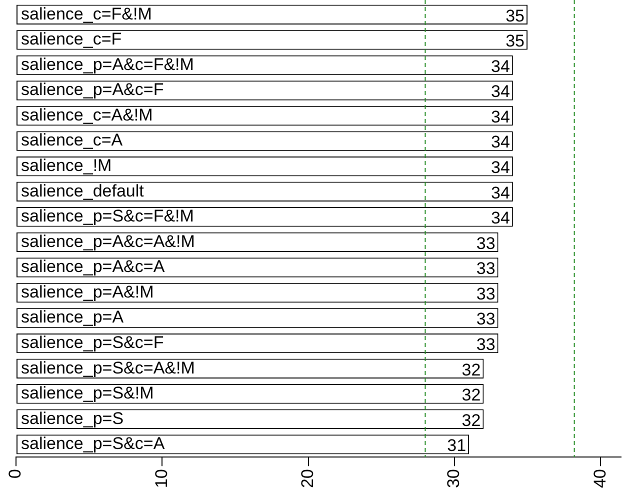  What do you see at coordinates (92, 90) in the screenshot?
I see `y-tick-label: salience_p=A&c=F` at bounding box center [92, 90].